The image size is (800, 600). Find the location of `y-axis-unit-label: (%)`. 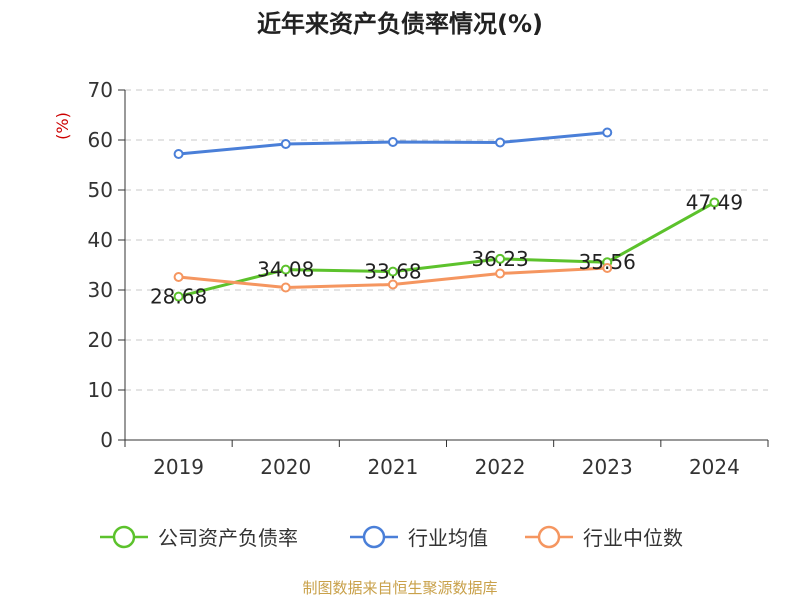

y-axis-unit-label: (%) is located at coordinates (62, 126).